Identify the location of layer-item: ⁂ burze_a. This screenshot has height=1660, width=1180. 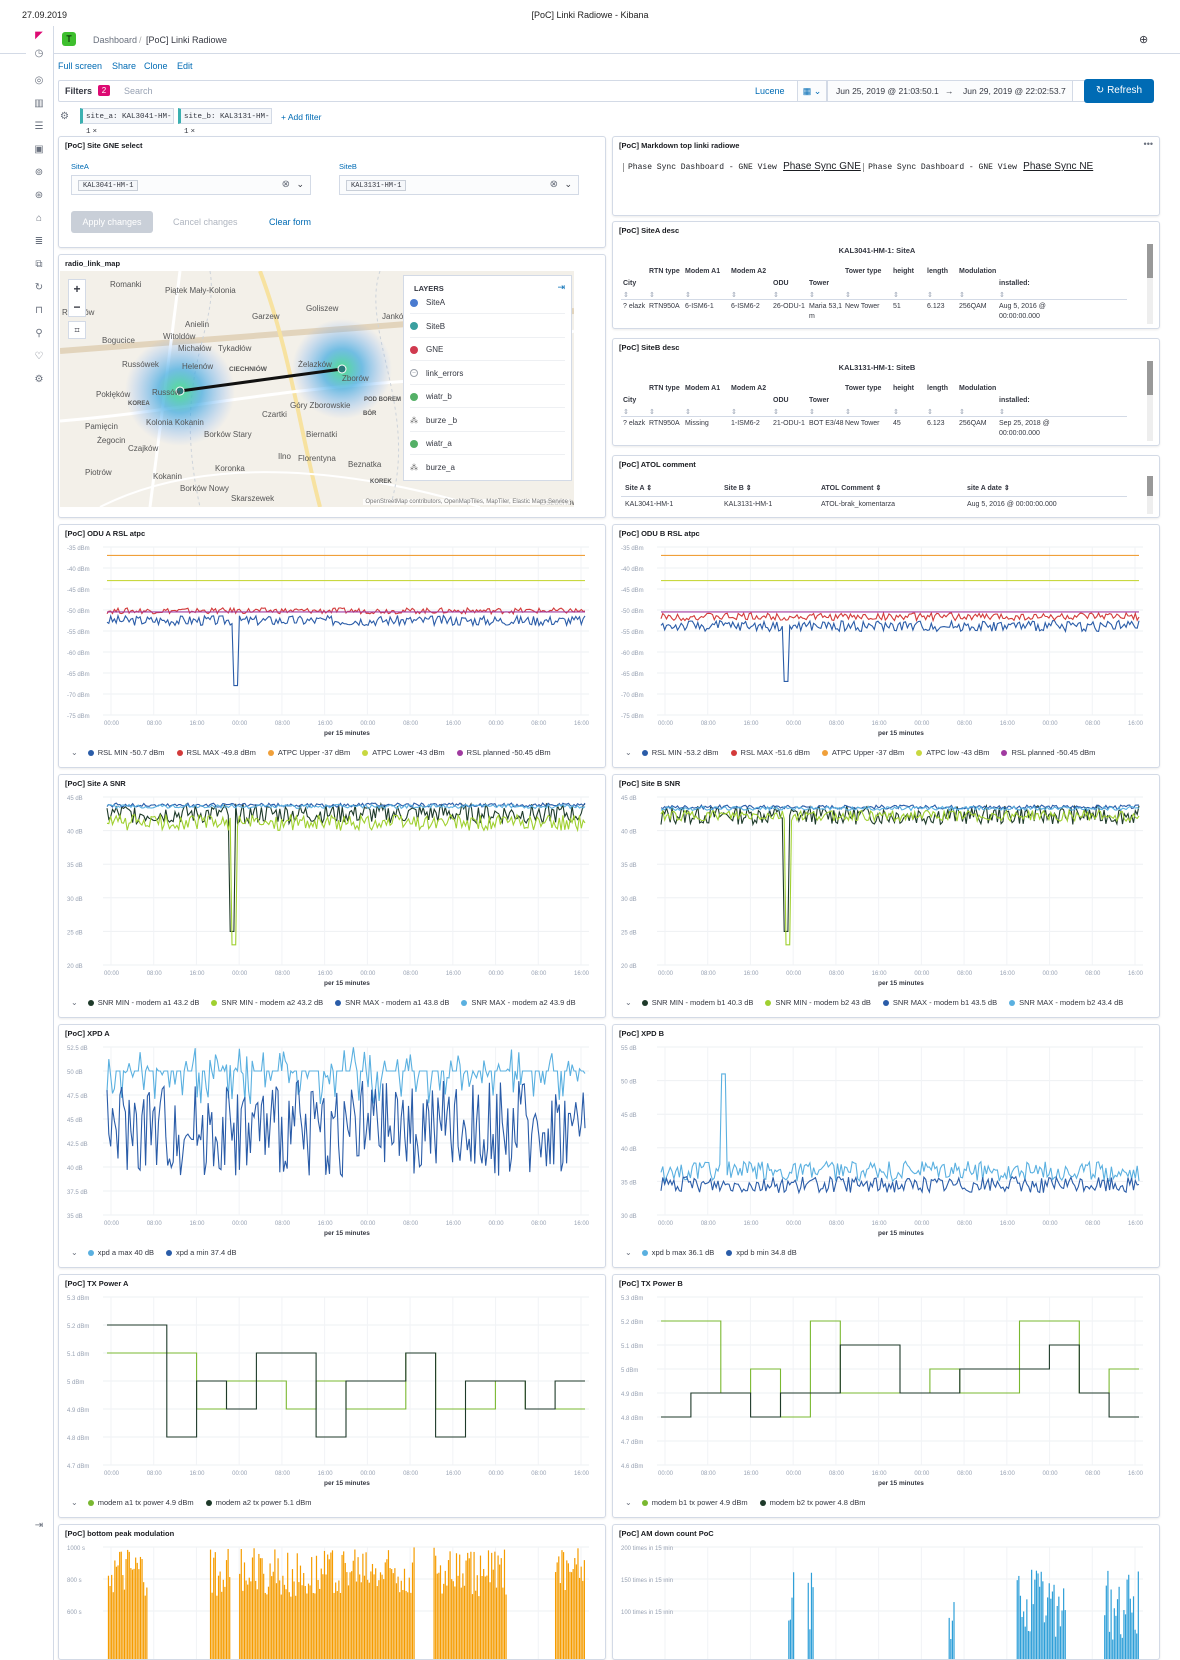
(487, 470).